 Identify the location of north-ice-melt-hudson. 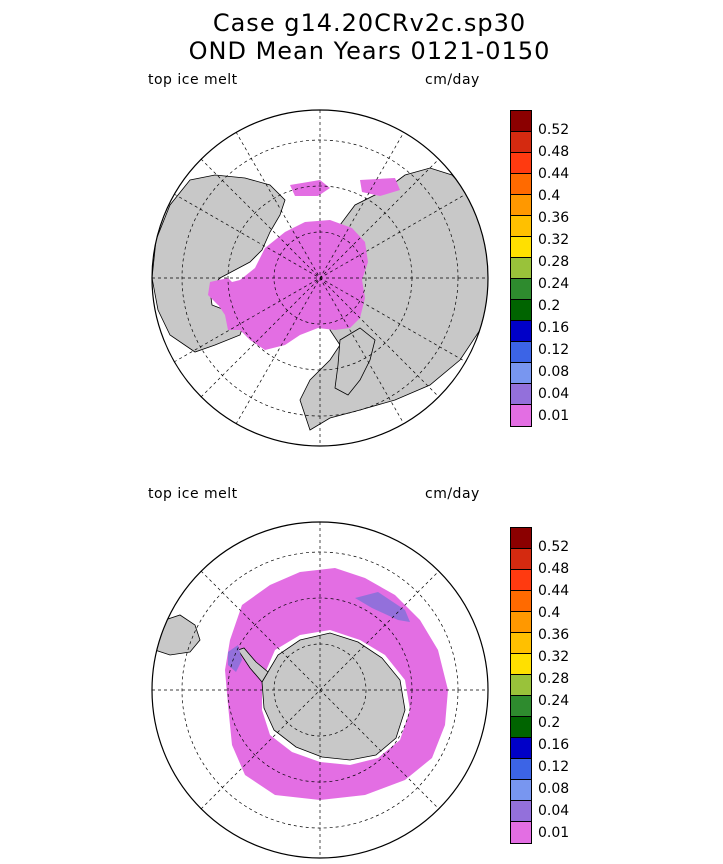
(224, 291).